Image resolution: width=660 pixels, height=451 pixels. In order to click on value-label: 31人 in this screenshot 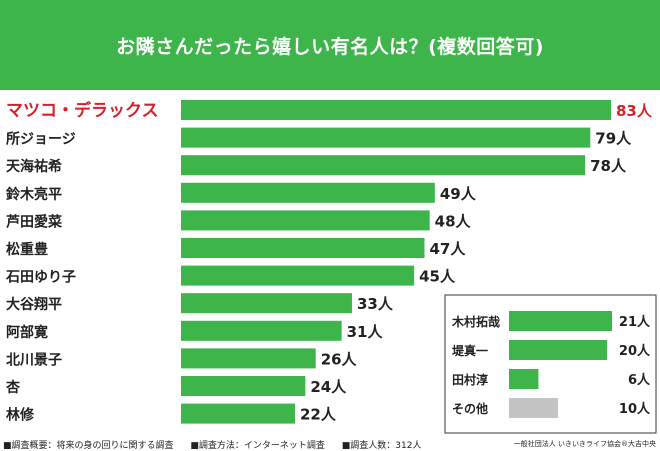, I will do `click(365, 332)`.